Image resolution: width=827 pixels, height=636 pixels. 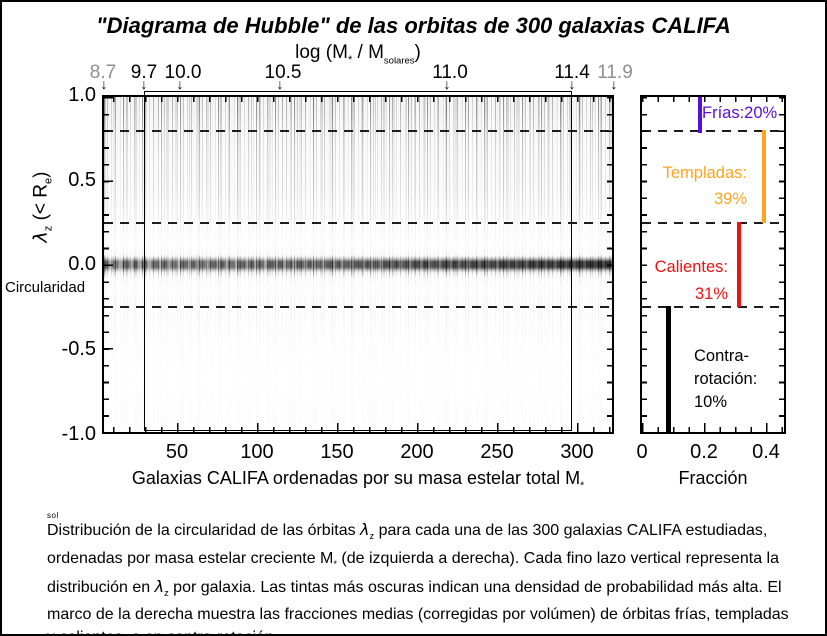 I want to click on x-tick-300: 300, so click(x=577, y=452).